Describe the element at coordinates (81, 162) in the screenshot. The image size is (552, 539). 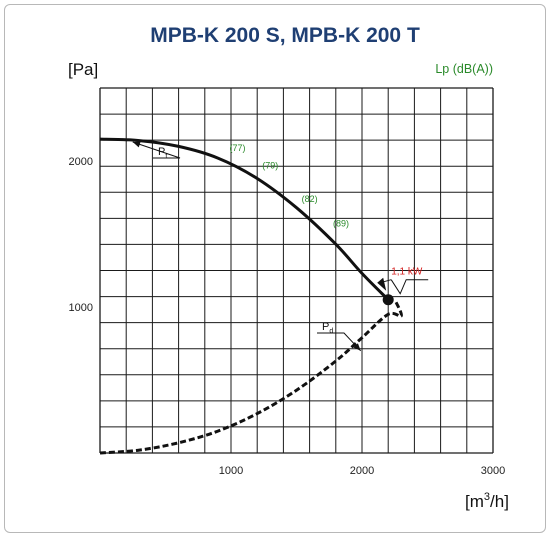
I see `y-tick-label: 2000` at that location.